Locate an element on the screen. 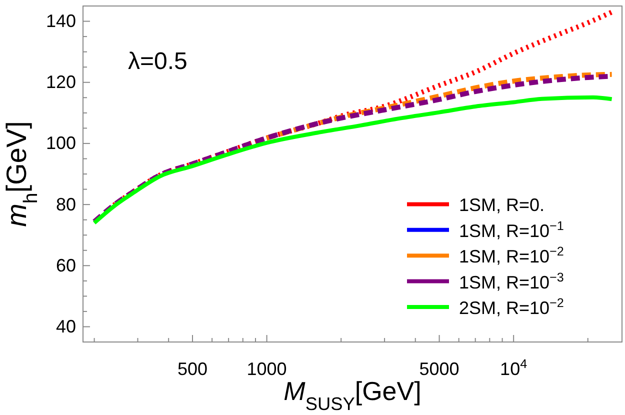 Image resolution: width=625 pixels, height=415 pixels. legend-label: 1SM, R=0. is located at coordinates (502, 205).